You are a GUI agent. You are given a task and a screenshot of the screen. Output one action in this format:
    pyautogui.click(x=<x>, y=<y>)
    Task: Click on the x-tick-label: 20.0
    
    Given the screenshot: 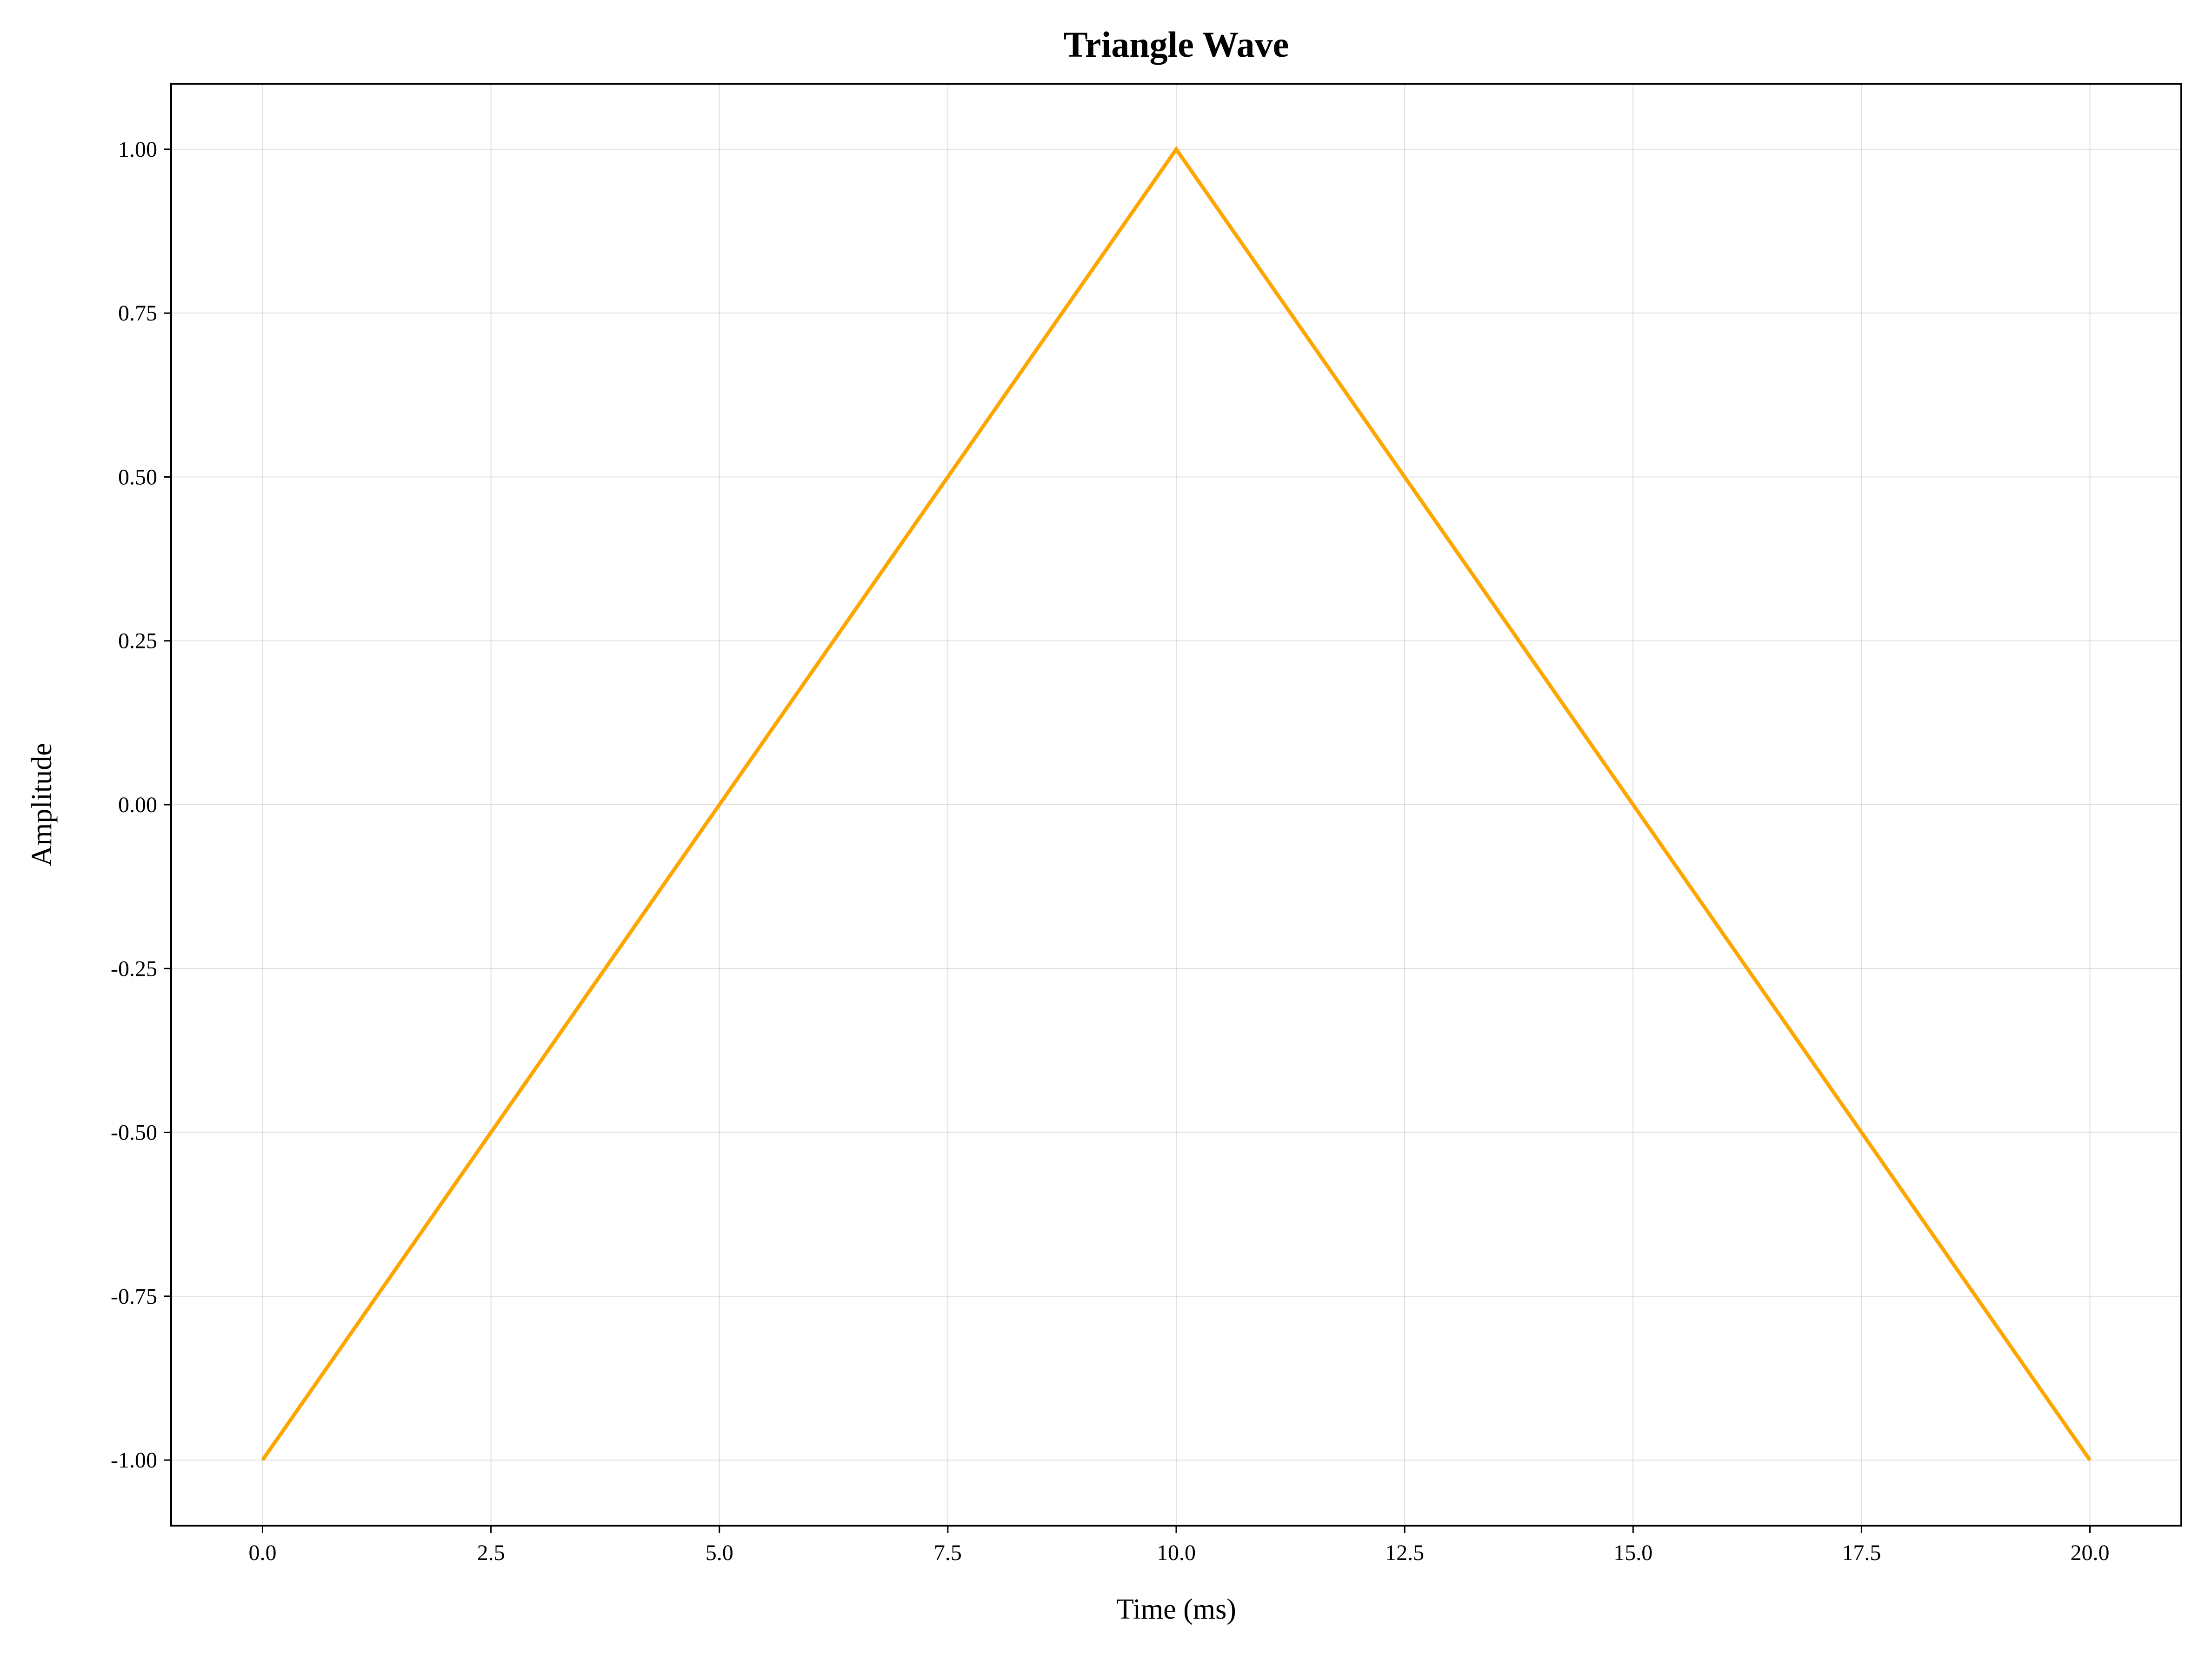 What is the action you would take?
    pyautogui.click(x=2090, y=1553)
    